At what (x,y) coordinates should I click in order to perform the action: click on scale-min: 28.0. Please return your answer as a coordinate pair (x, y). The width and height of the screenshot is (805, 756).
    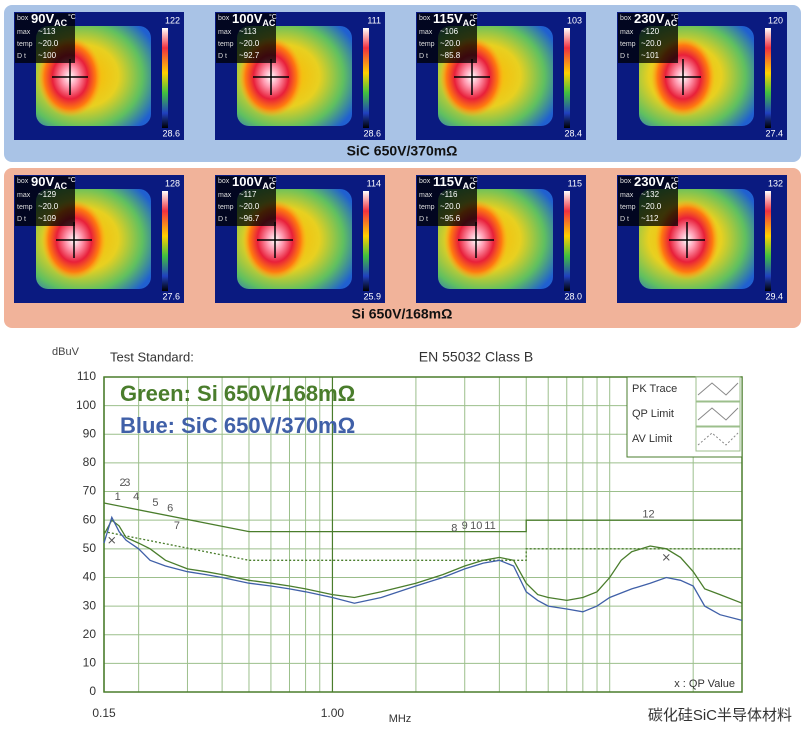
    Looking at the image, I should click on (573, 296).